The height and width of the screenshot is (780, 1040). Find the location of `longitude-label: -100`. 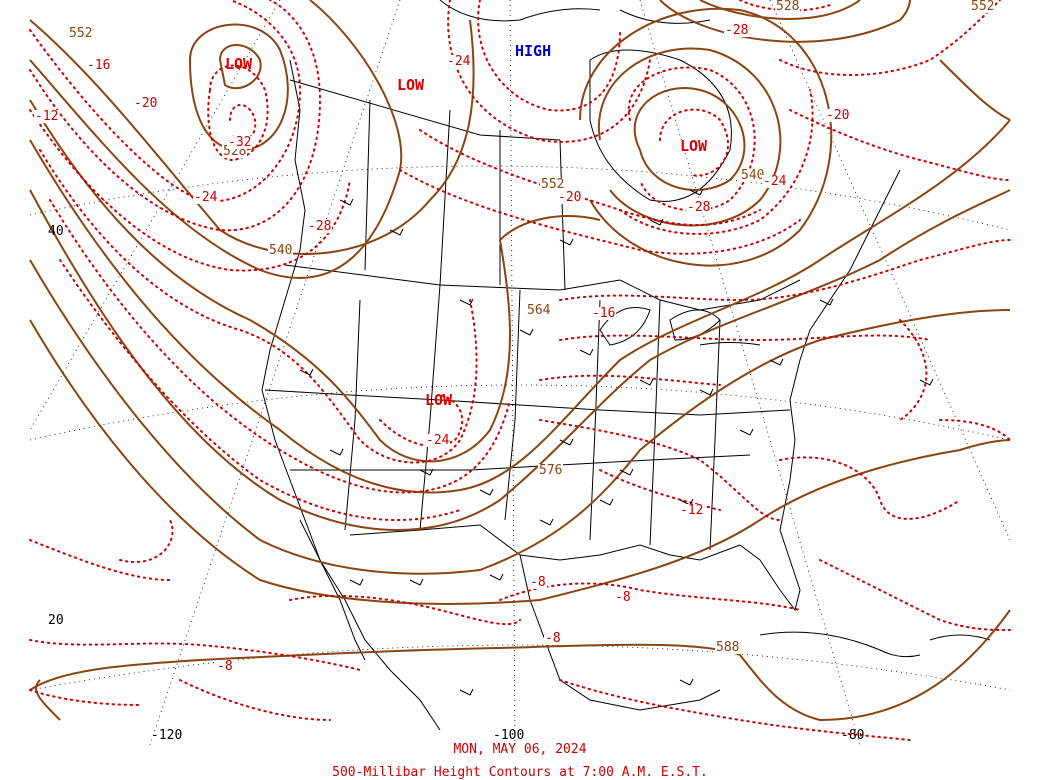

longitude-label: -100 is located at coordinates (509, 735).